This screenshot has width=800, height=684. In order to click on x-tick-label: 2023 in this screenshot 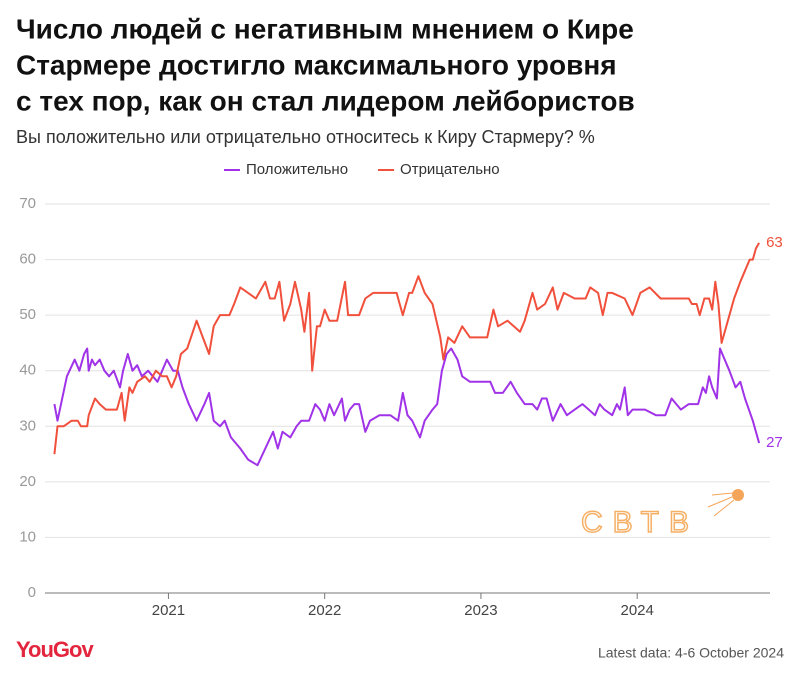, I will do `click(480, 610)`.